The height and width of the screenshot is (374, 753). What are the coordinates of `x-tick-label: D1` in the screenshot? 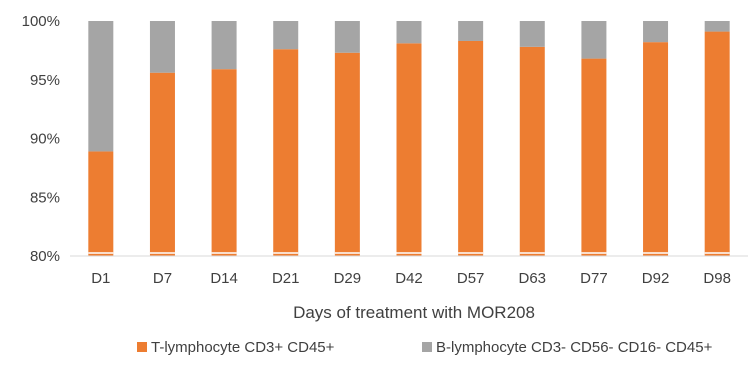 It's located at (100, 278).